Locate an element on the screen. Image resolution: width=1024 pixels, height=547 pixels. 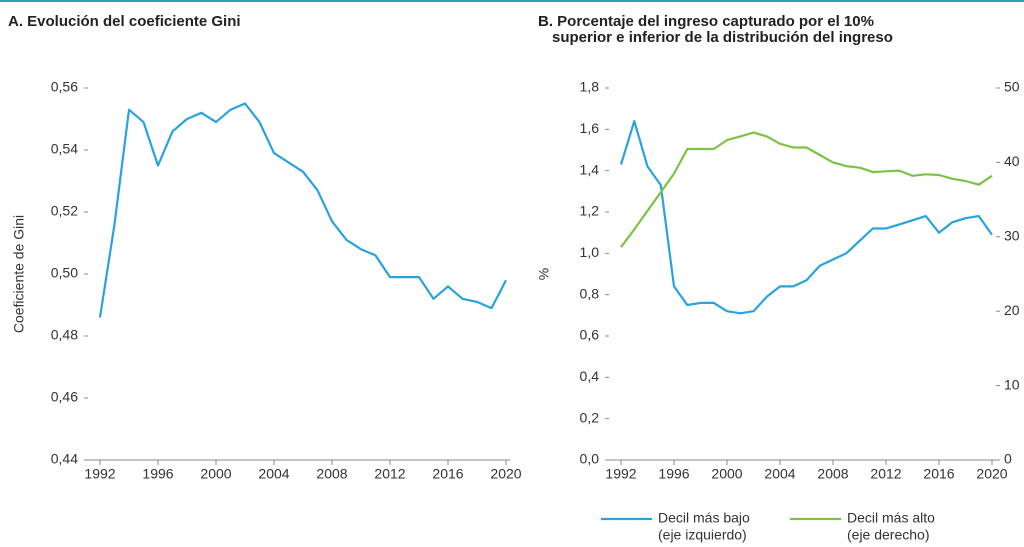
y-tick-label: 0,8 is located at coordinates (590, 293).